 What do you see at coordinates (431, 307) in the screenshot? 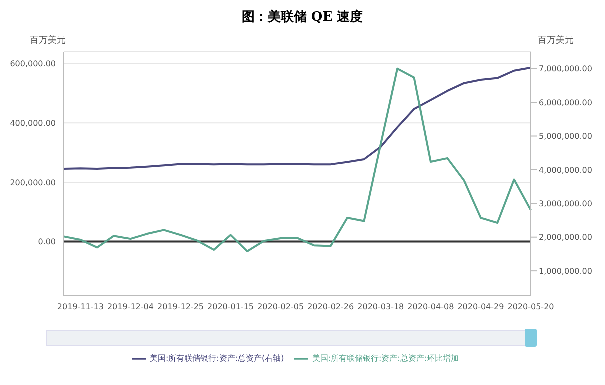
I see `x-tick-label: 2020-04-08` at bounding box center [431, 307].